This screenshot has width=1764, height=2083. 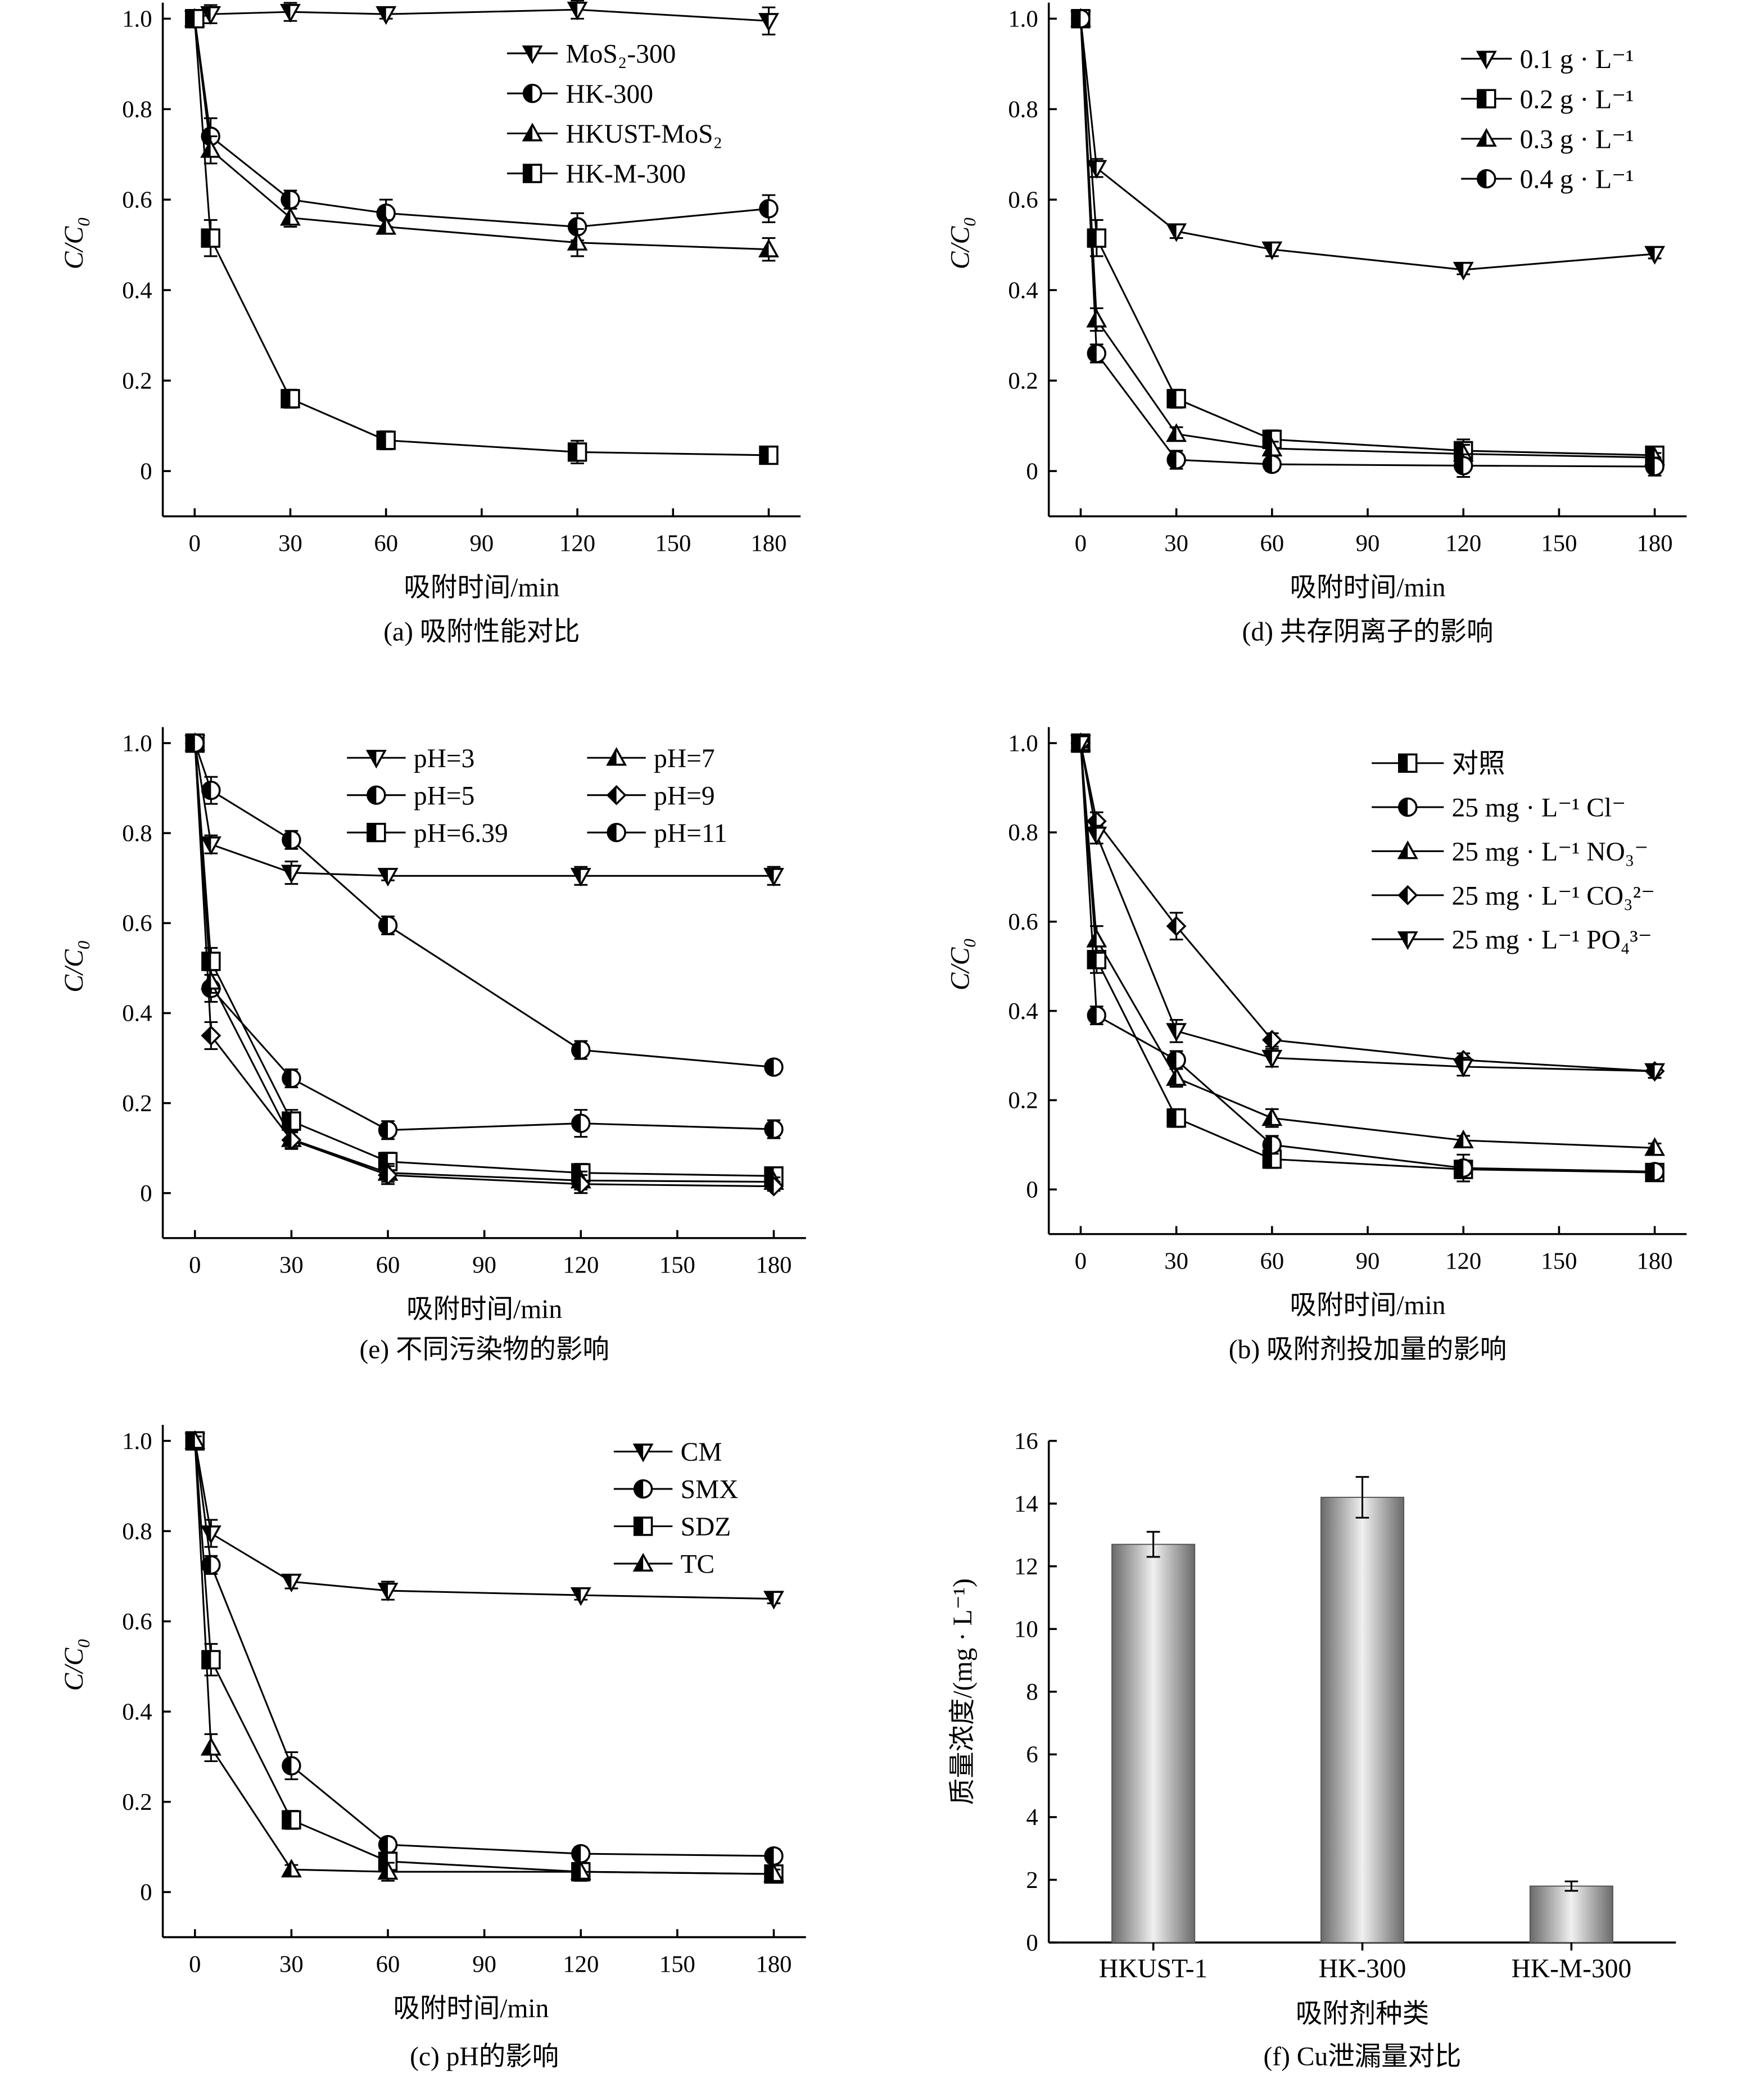 What do you see at coordinates (485, 2056) in the screenshot?
I see `chart-caption: (c) pH的影响` at bounding box center [485, 2056].